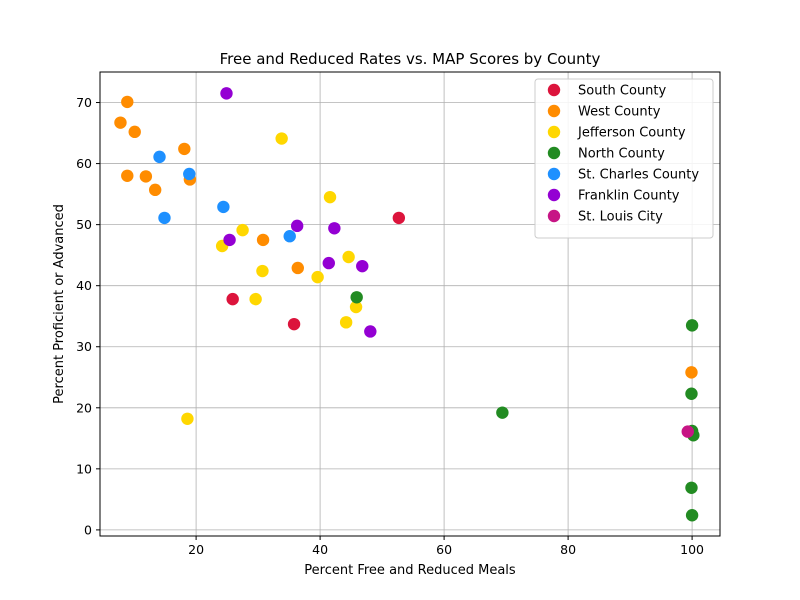 Image resolution: width=800 pixels, height=600 pixels. I want to click on legend-label: Franklin County, so click(629, 196).